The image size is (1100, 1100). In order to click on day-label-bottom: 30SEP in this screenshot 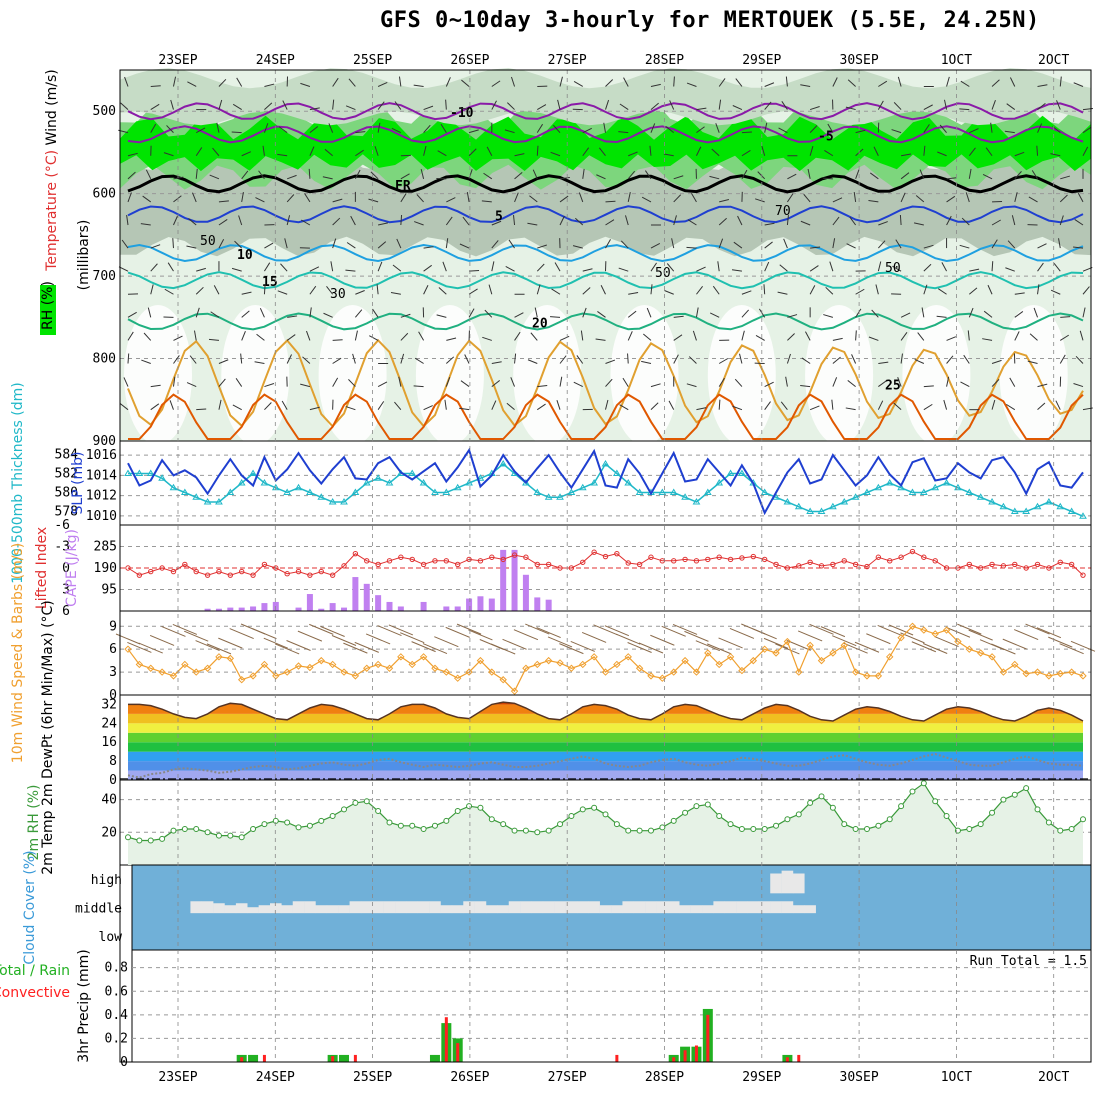, I will do `click(859, 1077)`.